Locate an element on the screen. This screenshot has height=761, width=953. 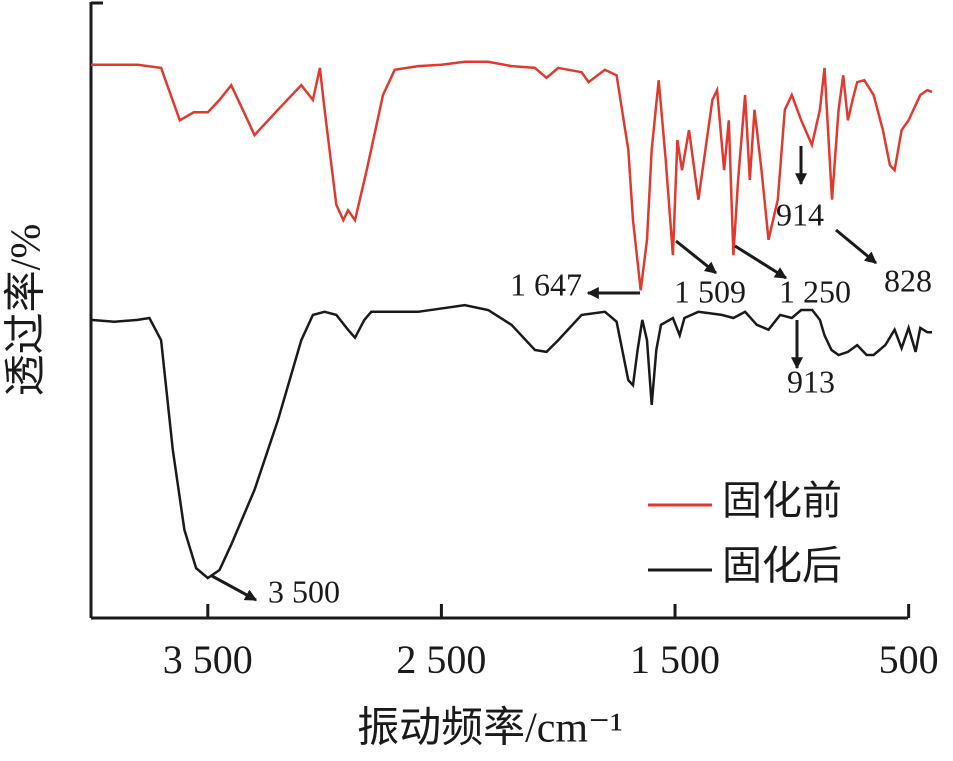
annotation-label: 3 500 is located at coordinates (304, 591).